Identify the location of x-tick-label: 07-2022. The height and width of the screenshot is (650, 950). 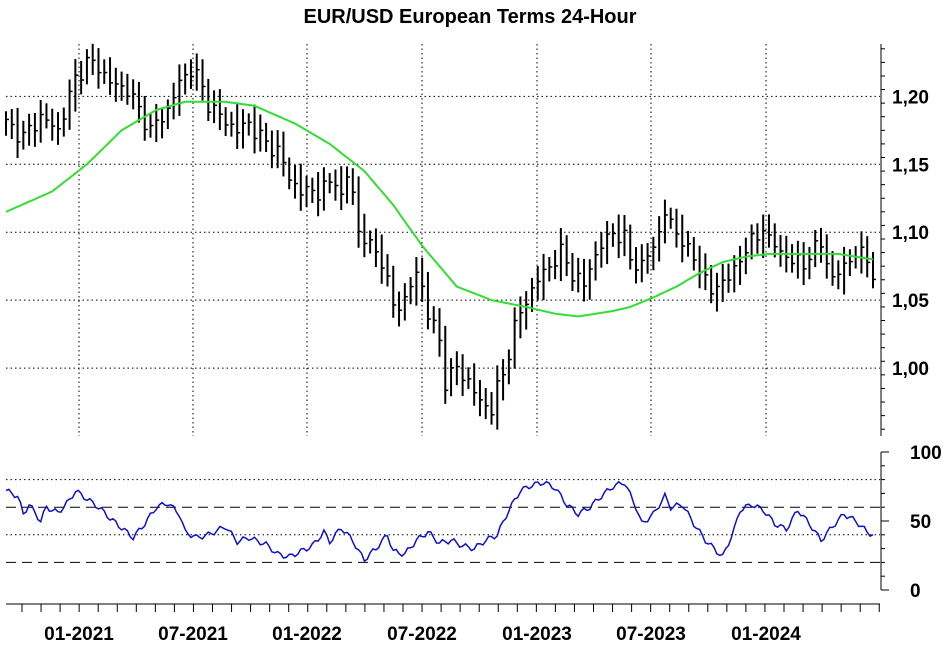
(422, 634).